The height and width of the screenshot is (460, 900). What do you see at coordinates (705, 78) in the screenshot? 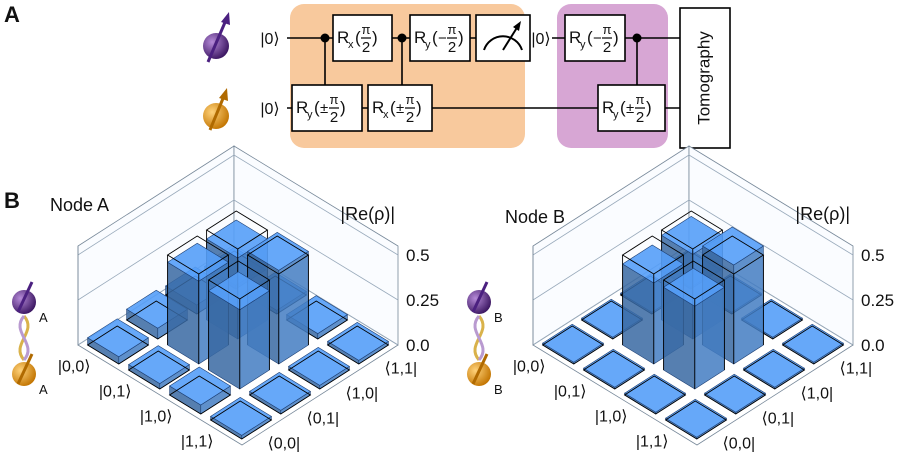
I see `tomography-box` at bounding box center [705, 78].